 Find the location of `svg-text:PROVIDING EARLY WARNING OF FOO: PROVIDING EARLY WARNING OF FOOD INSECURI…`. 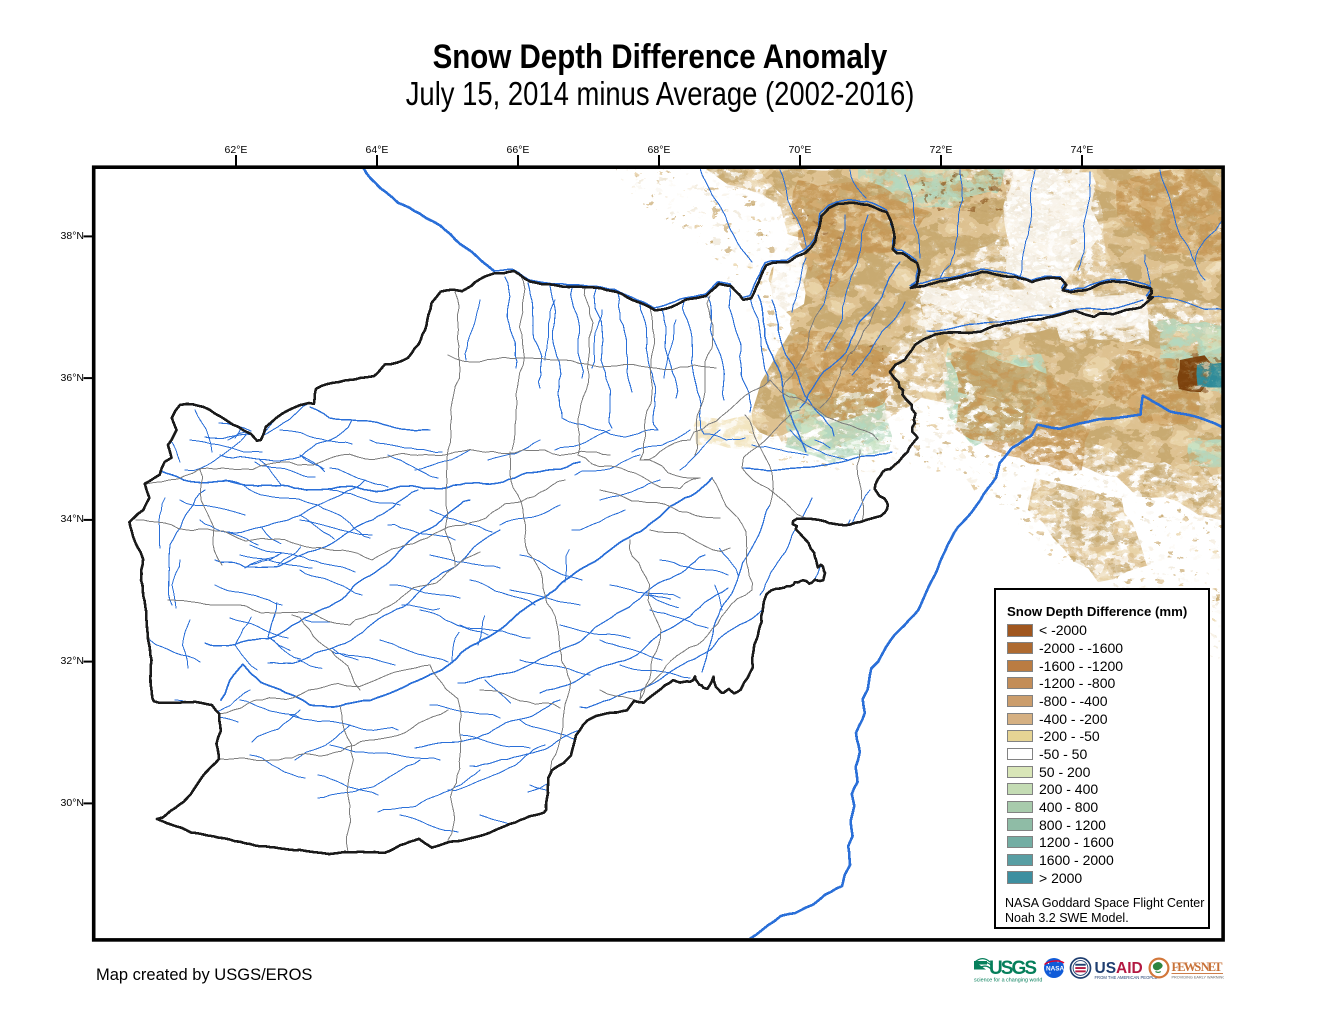

svg-text:PROVIDING EARLY WARNING OF FOO: PROVIDING EARLY WARNING OF FOOD INSECURI… is located at coordinates (1198, 978).